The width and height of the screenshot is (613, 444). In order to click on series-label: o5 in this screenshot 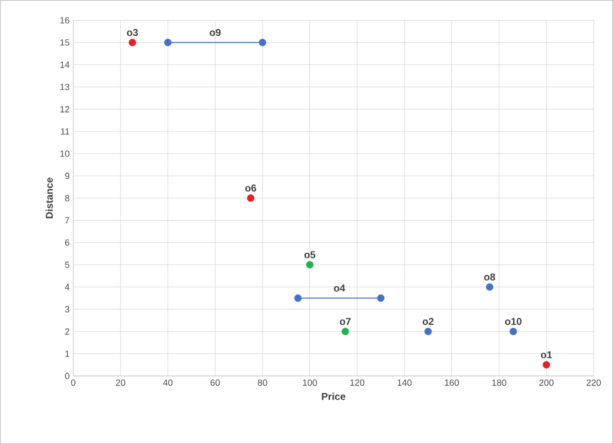, I will do `click(310, 254)`.